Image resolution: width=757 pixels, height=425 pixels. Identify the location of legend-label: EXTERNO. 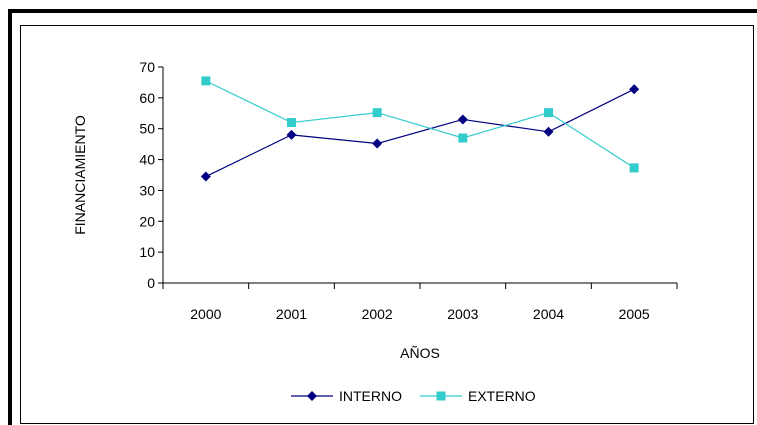
(502, 396).